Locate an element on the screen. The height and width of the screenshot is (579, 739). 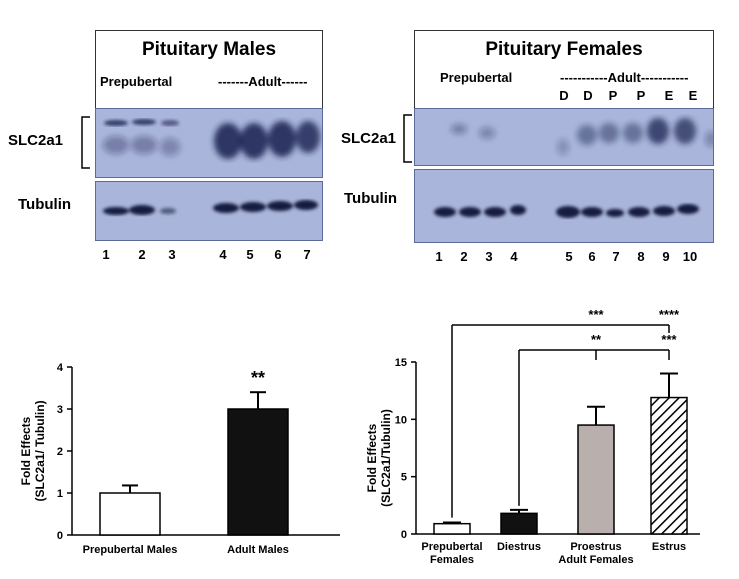
x-tick-label: Diestrus is located at coordinates (519, 547).